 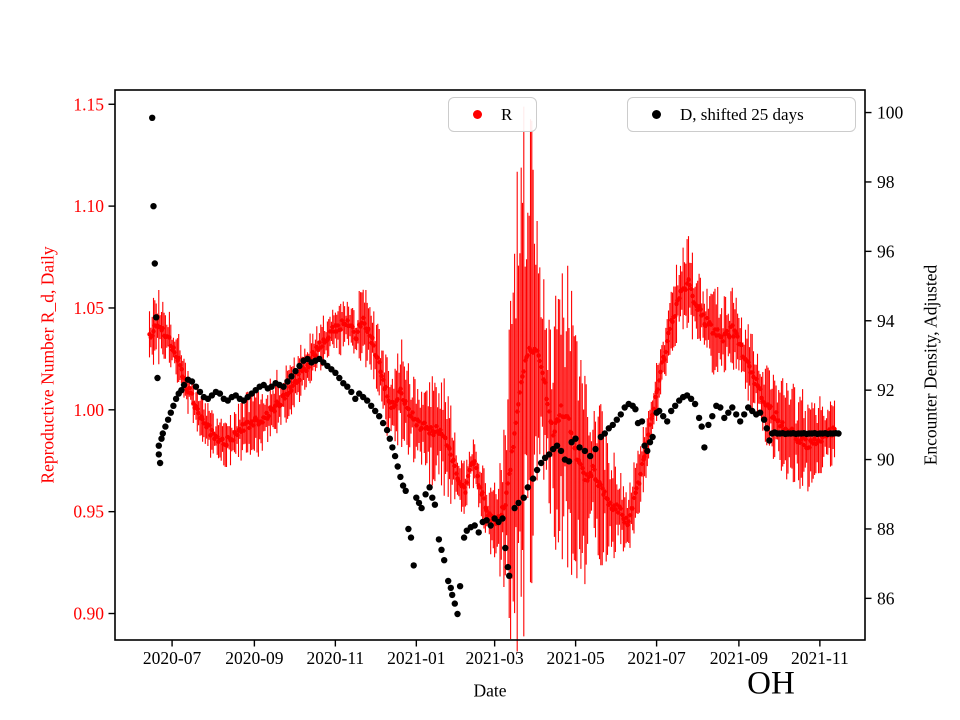 I want to click on y-right-tick-label: 92, so click(x=886, y=390).